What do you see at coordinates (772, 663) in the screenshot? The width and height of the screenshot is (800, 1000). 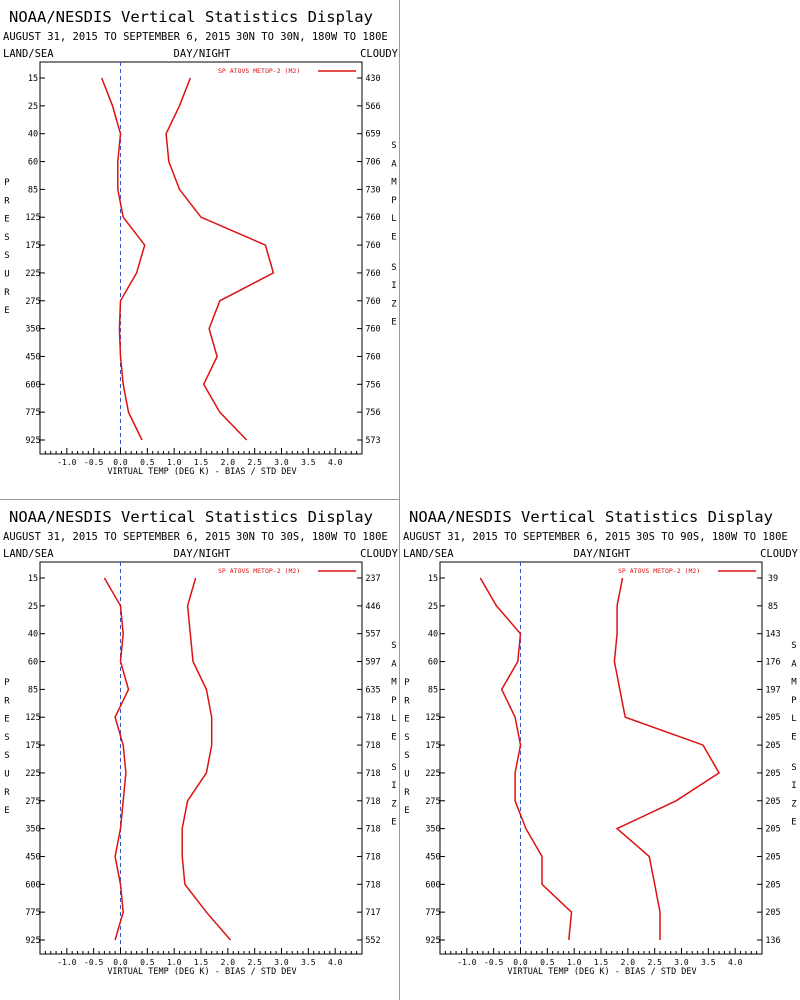 I see `sample-size-label: 176` at bounding box center [772, 663].